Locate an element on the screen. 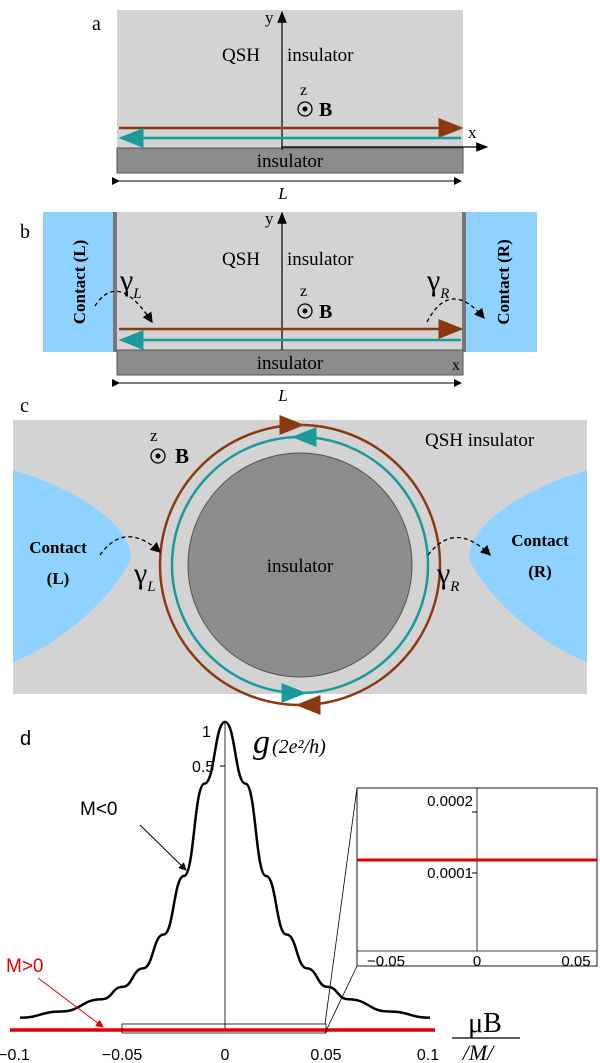  contact-right-name: Contact is located at coordinates (540, 540).